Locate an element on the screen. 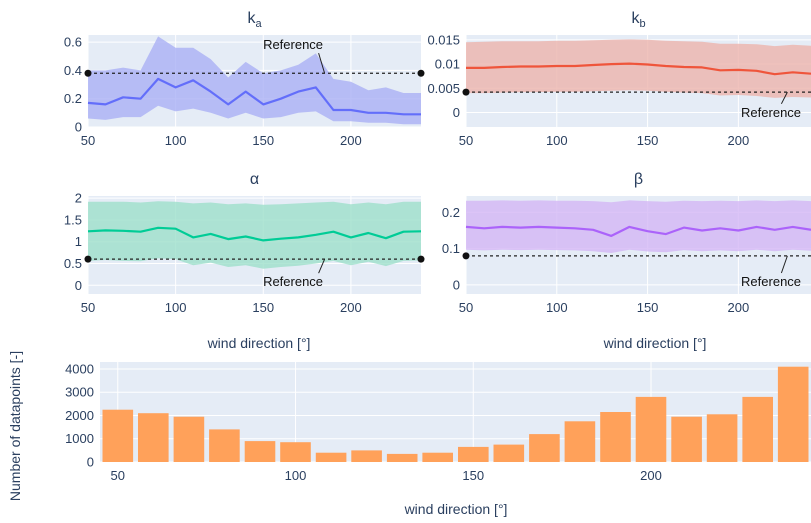  y-tick-label: 0.015 is located at coordinates (443, 39).